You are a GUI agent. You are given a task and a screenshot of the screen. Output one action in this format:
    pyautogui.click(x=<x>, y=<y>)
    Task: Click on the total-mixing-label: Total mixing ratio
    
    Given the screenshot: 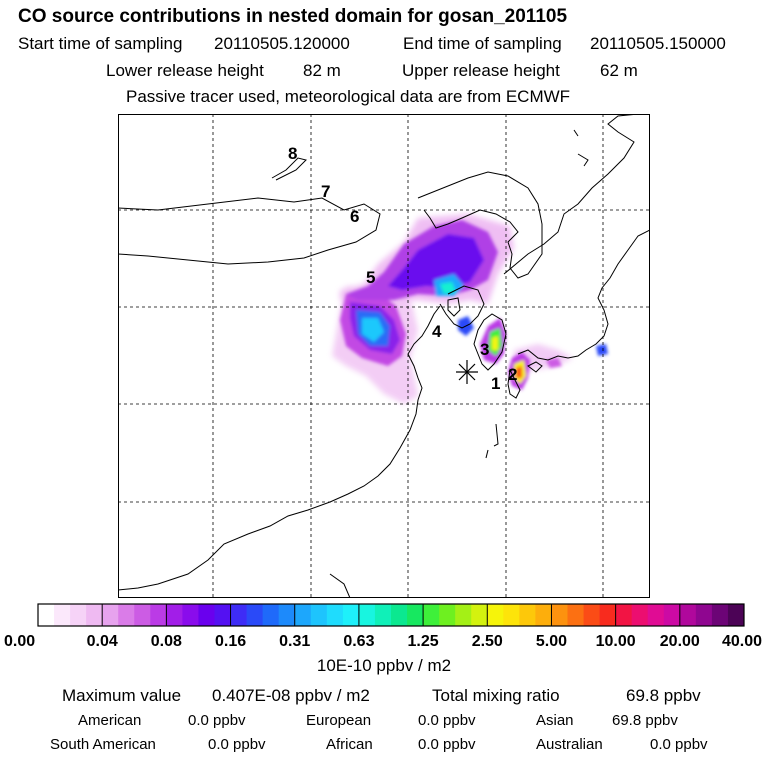 What is the action you would take?
    pyautogui.click(x=496, y=695)
    